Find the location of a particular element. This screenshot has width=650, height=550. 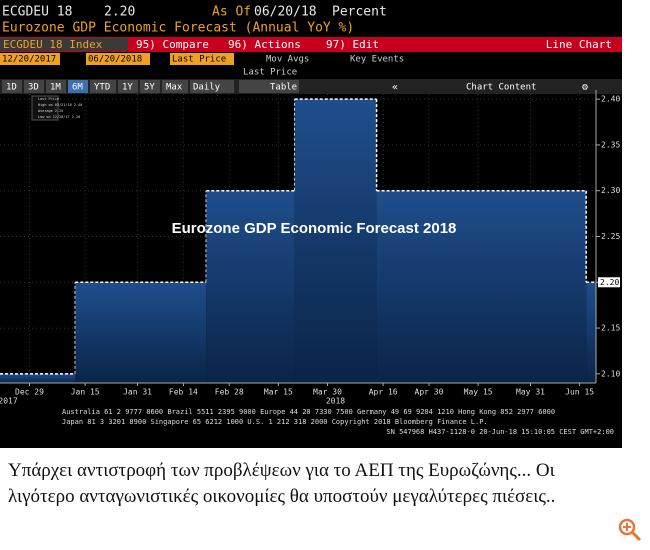

settings: ⚙ is located at coordinates (584, 87).